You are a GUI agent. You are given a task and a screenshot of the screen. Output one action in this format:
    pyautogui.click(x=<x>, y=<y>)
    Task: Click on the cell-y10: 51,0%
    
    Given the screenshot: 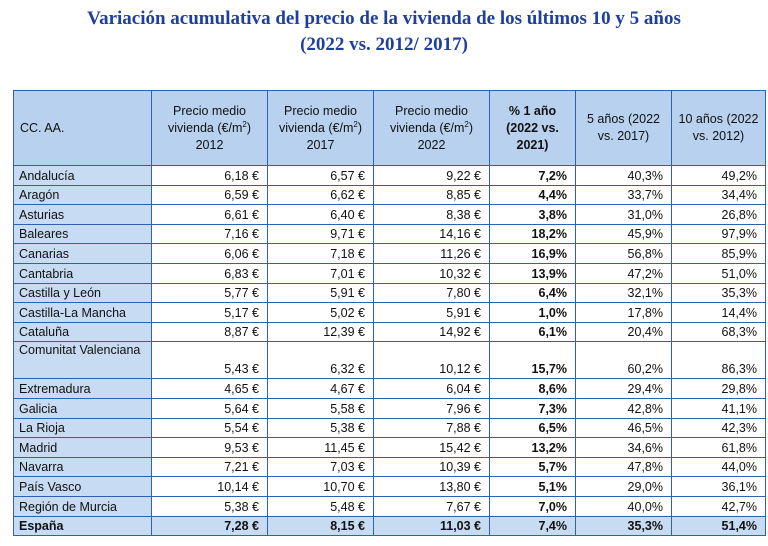 What is the action you would take?
    pyautogui.click(x=718, y=273)
    